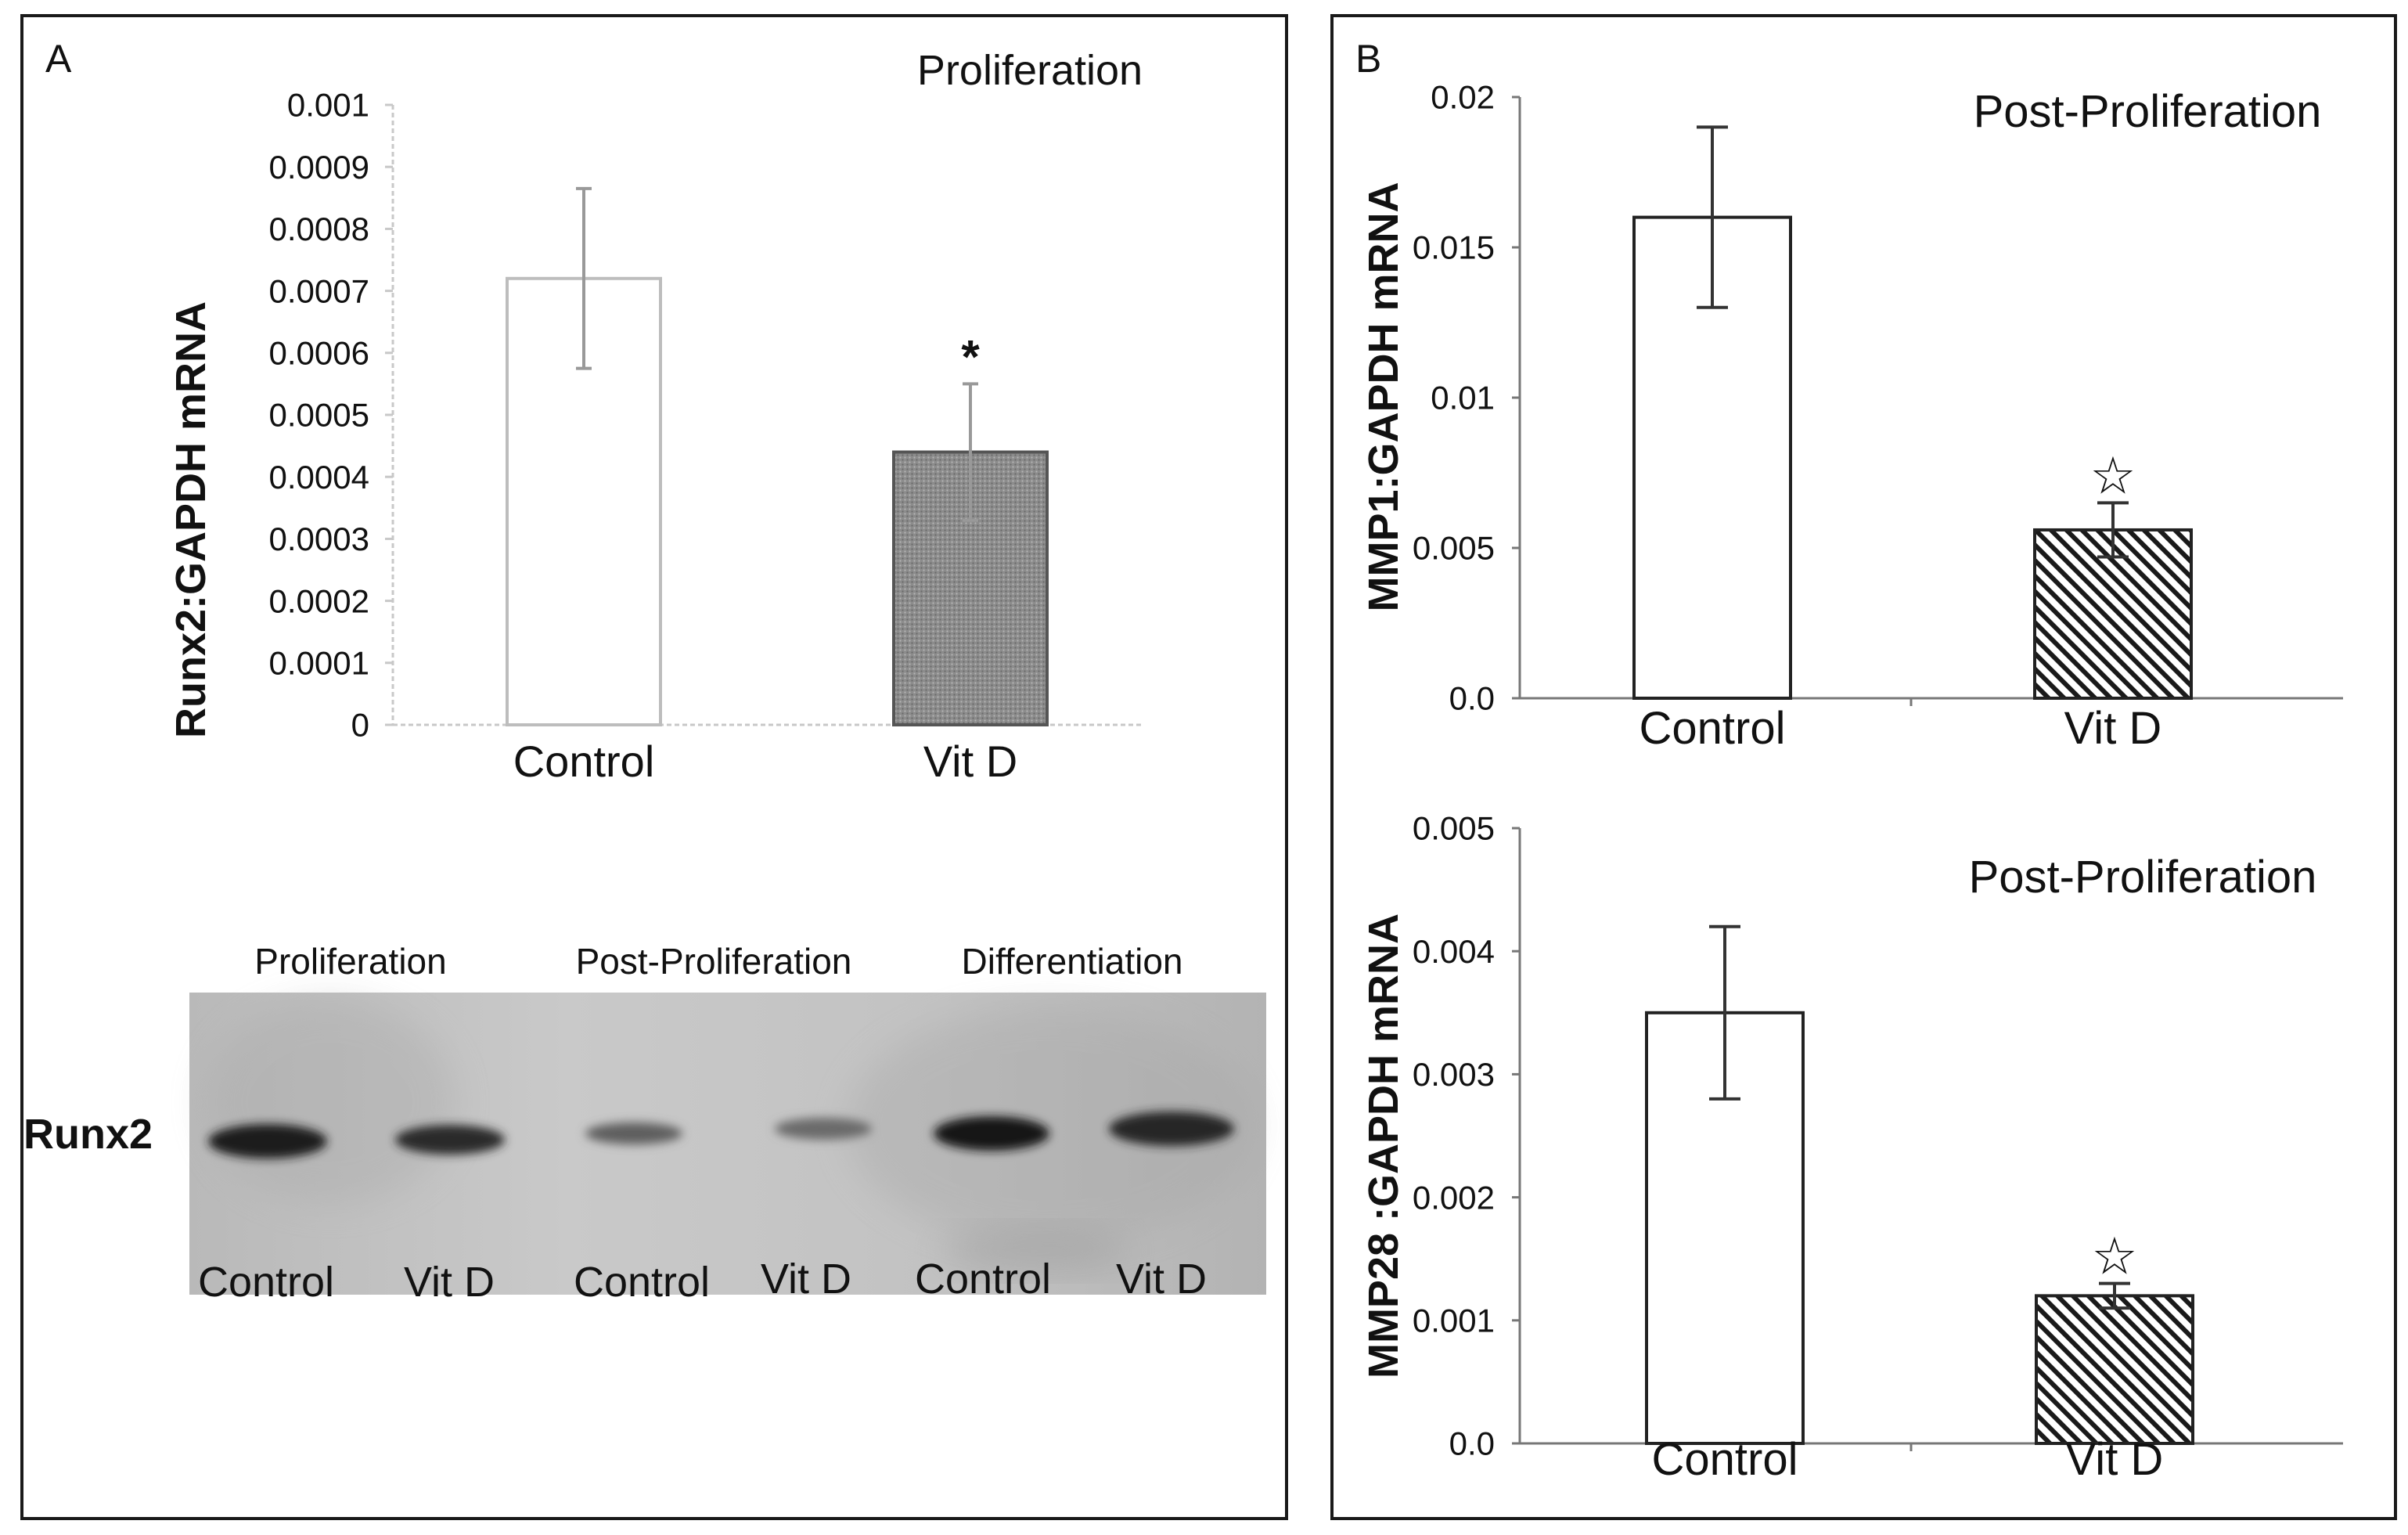 Image resolution: width=2408 pixels, height=1535 pixels. I want to click on chart-title: Proliferation, so click(1030, 70).